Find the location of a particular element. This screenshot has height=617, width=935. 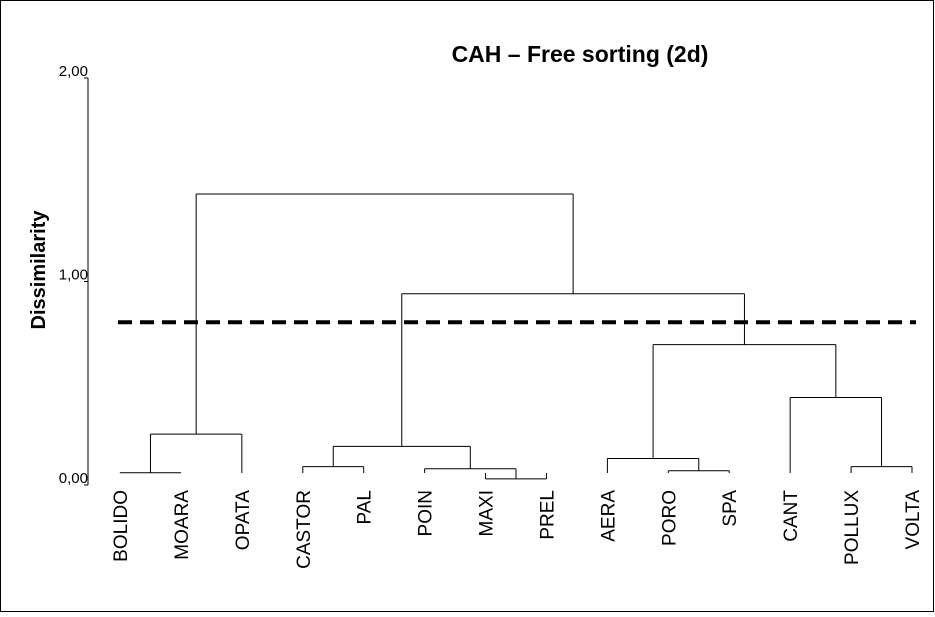

leaf-label: POIN is located at coordinates (426, 513).